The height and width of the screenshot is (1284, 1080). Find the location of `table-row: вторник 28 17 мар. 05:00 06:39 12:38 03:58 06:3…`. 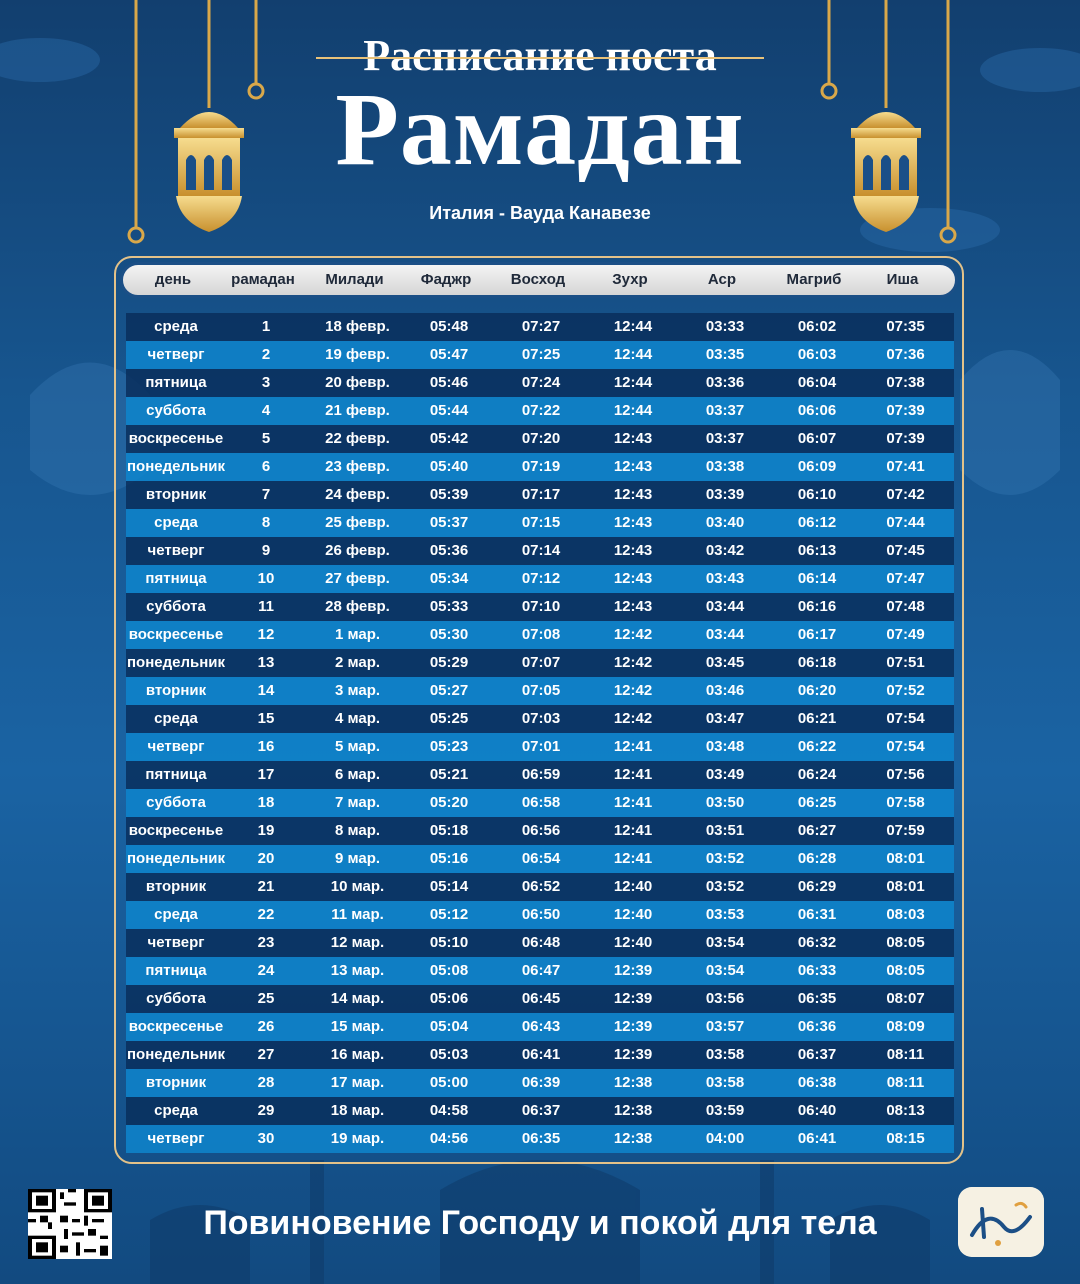

table-row: вторник 28 17 мар. 05:00 06:39 12:38 03:58 06:3… is located at coordinates (540, 1083).